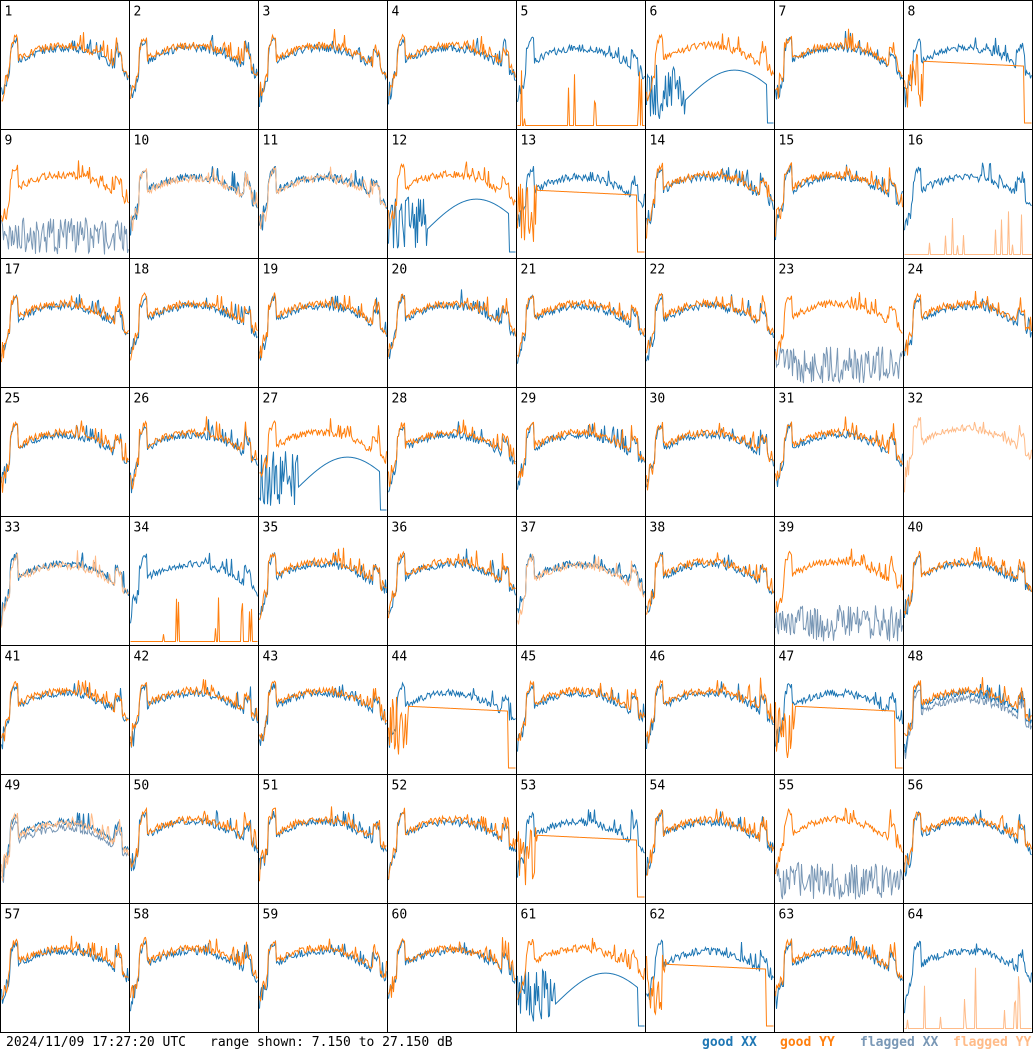 The width and height of the screenshot is (1033, 1053). I want to click on panel-29: 29, so click(581, 452).